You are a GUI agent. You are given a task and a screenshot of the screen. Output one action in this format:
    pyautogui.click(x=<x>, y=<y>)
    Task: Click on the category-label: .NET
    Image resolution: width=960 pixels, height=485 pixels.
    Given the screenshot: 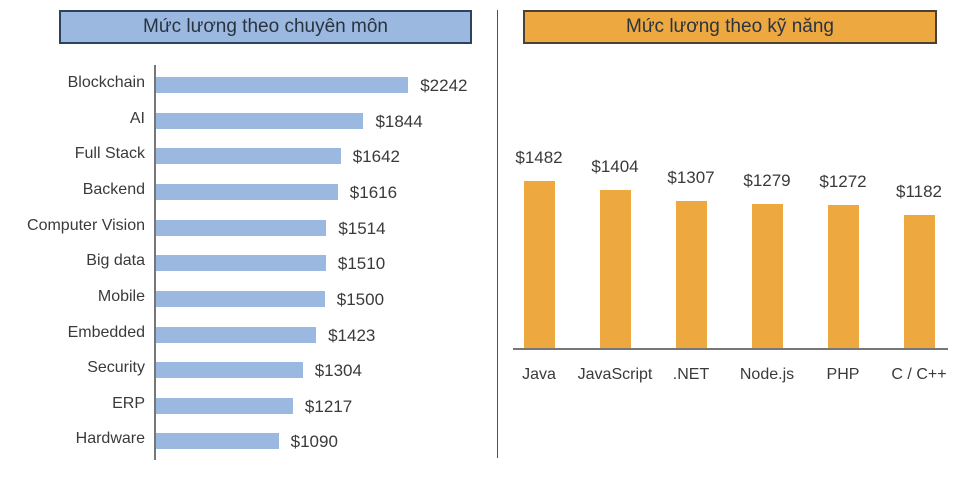 What is the action you would take?
    pyautogui.click(x=691, y=374)
    